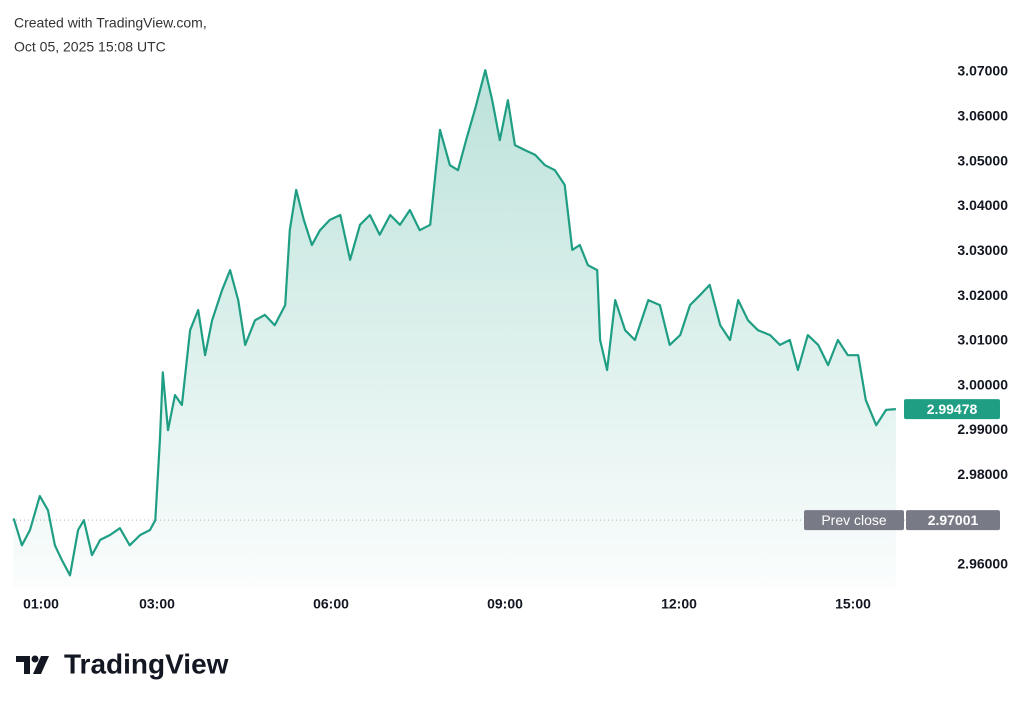 This screenshot has width=1024, height=708. Describe the element at coordinates (110, 23) in the screenshot. I see `header-line: Created with TradingView.com,` at that location.